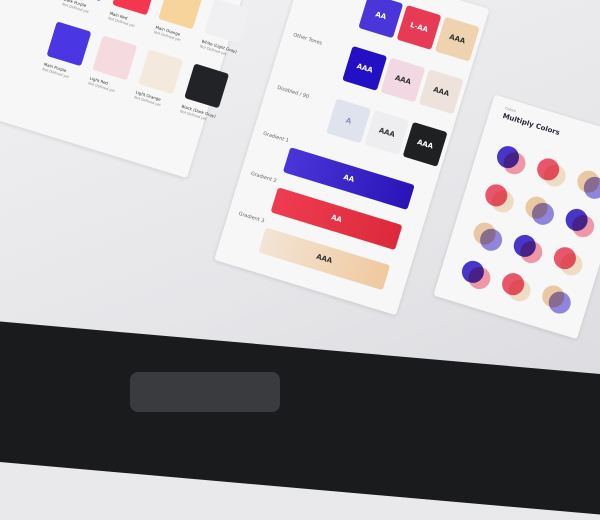 The height and width of the screenshot is (520, 600). I want to click on section-title: Multiply Colors, so click(531, 124).